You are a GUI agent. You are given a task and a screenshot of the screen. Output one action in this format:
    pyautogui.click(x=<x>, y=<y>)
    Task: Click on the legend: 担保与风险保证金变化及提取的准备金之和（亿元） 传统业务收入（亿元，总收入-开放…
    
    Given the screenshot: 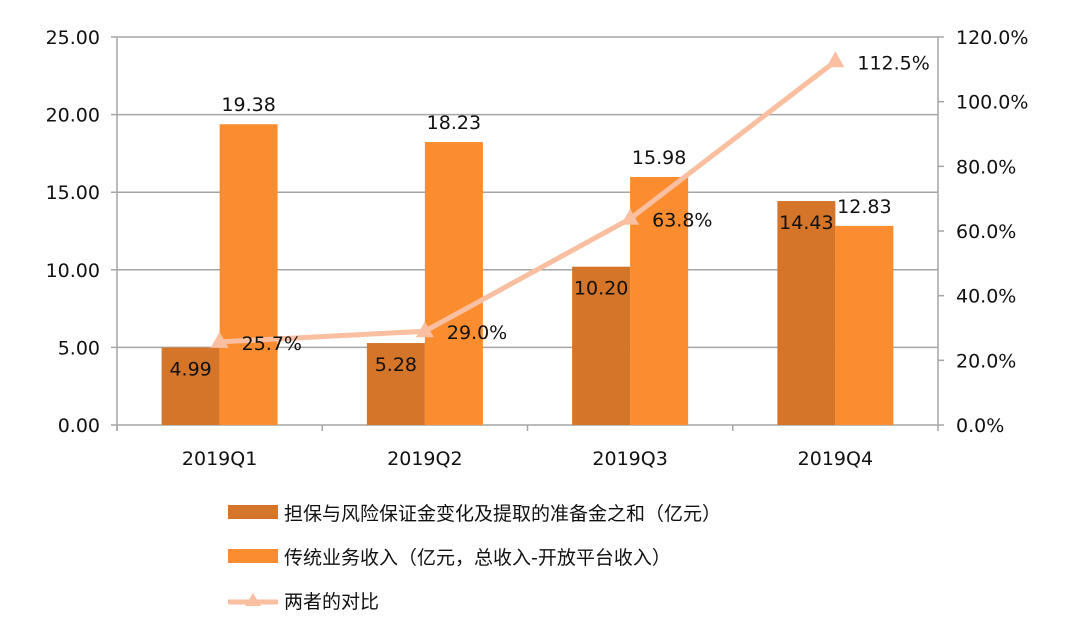 What is the action you would take?
    pyautogui.click(x=474, y=556)
    